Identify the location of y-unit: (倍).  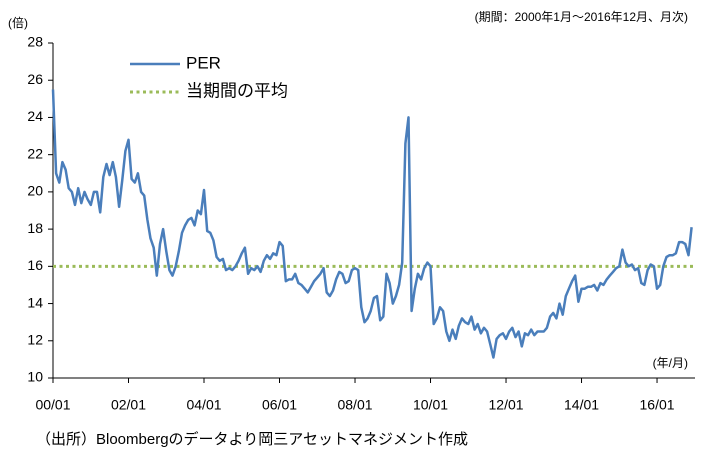
(18, 22).